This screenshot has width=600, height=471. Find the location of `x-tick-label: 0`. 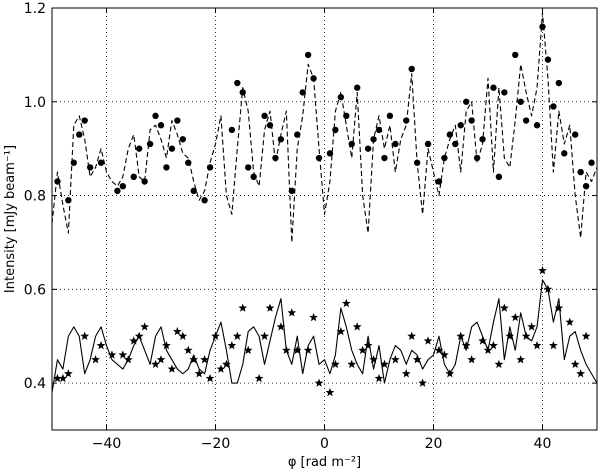

x-tick-label: 0 is located at coordinates (324, 444).